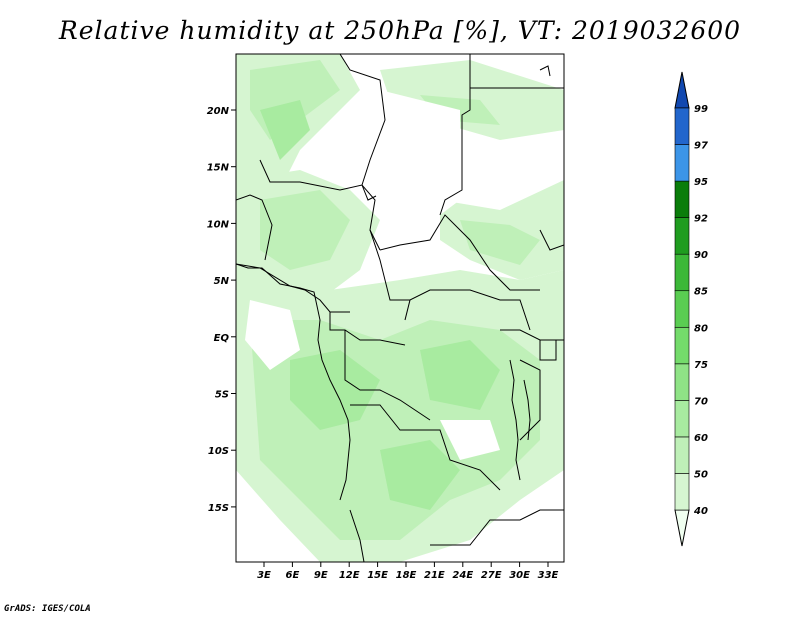  Describe the element at coordinates (222, 338) in the screenshot. I see `lat-tick-label: EQ` at that location.